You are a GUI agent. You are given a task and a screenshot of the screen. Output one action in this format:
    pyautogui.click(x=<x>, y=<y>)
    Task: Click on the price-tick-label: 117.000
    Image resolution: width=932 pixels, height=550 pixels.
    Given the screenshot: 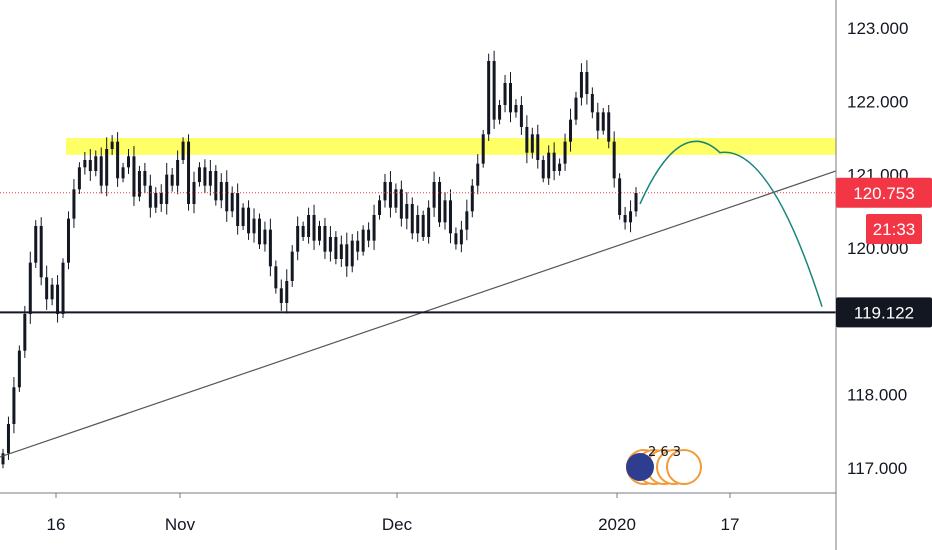 What is the action you would take?
    pyautogui.click(x=877, y=468)
    